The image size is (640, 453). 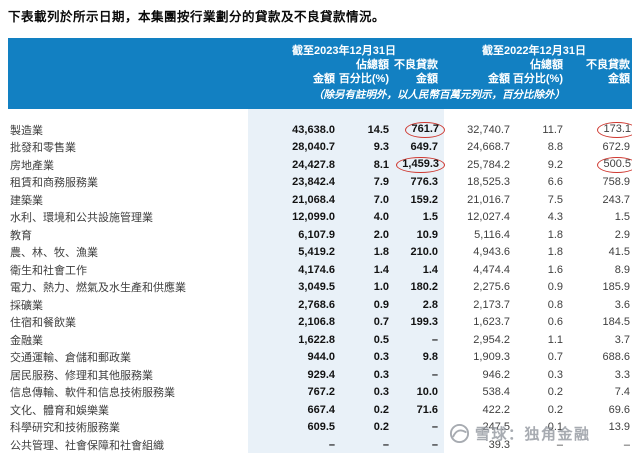 I want to click on amount-2023: 4,174.6, so click(x=316, y=269).